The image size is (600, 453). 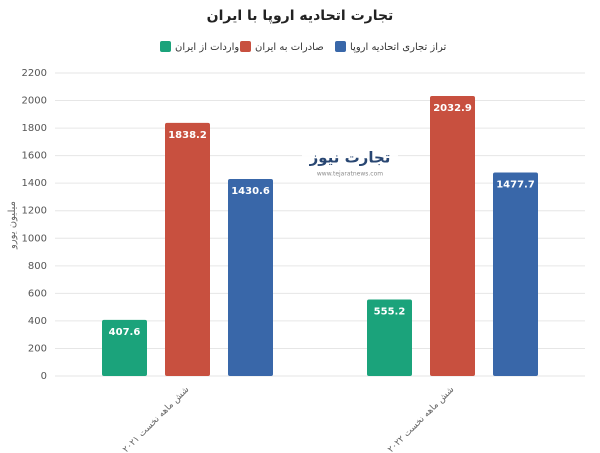 I want to click on watermark-name: تجارت نیوز, so click(x=350, y=158).